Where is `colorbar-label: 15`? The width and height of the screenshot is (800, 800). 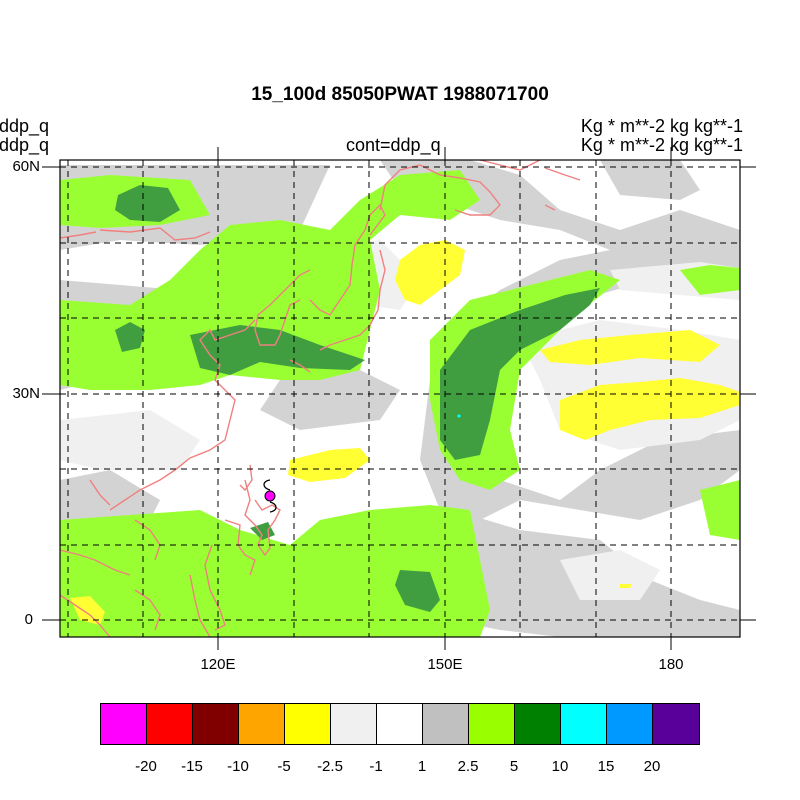 colorbar-label: 15 is located at coordinates (606, 766).